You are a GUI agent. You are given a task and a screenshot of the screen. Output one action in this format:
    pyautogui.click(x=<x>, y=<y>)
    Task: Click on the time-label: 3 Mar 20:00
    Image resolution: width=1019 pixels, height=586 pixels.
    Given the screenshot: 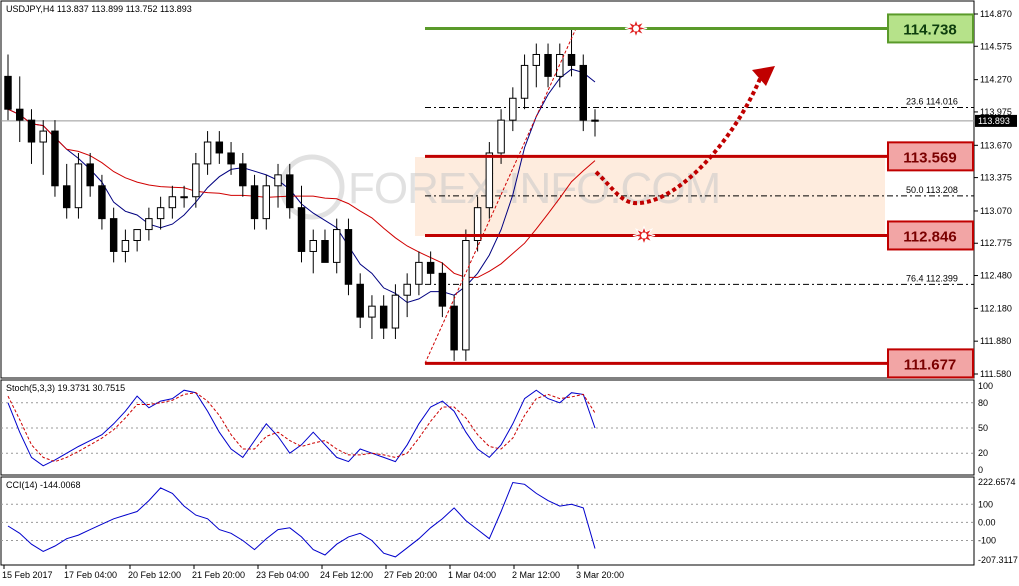 What is the action you would take?
    pyautogui.click(x=600, y=575)
    